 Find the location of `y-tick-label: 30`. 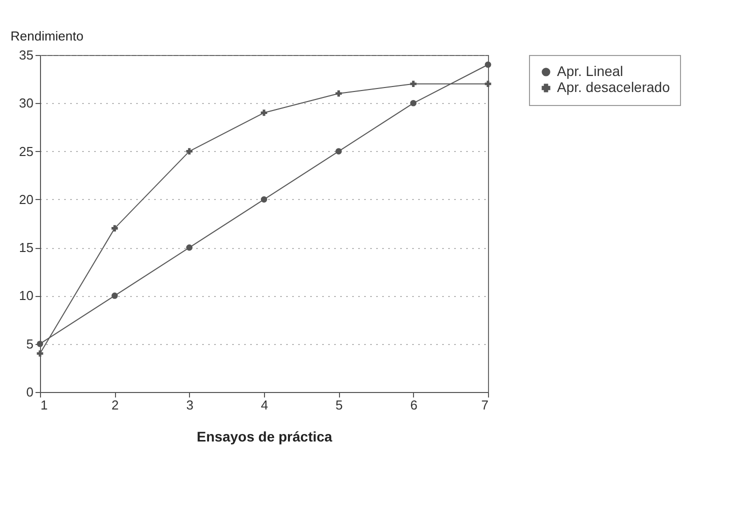

y-tick-label: 30 is located at coordinates (26, 103).